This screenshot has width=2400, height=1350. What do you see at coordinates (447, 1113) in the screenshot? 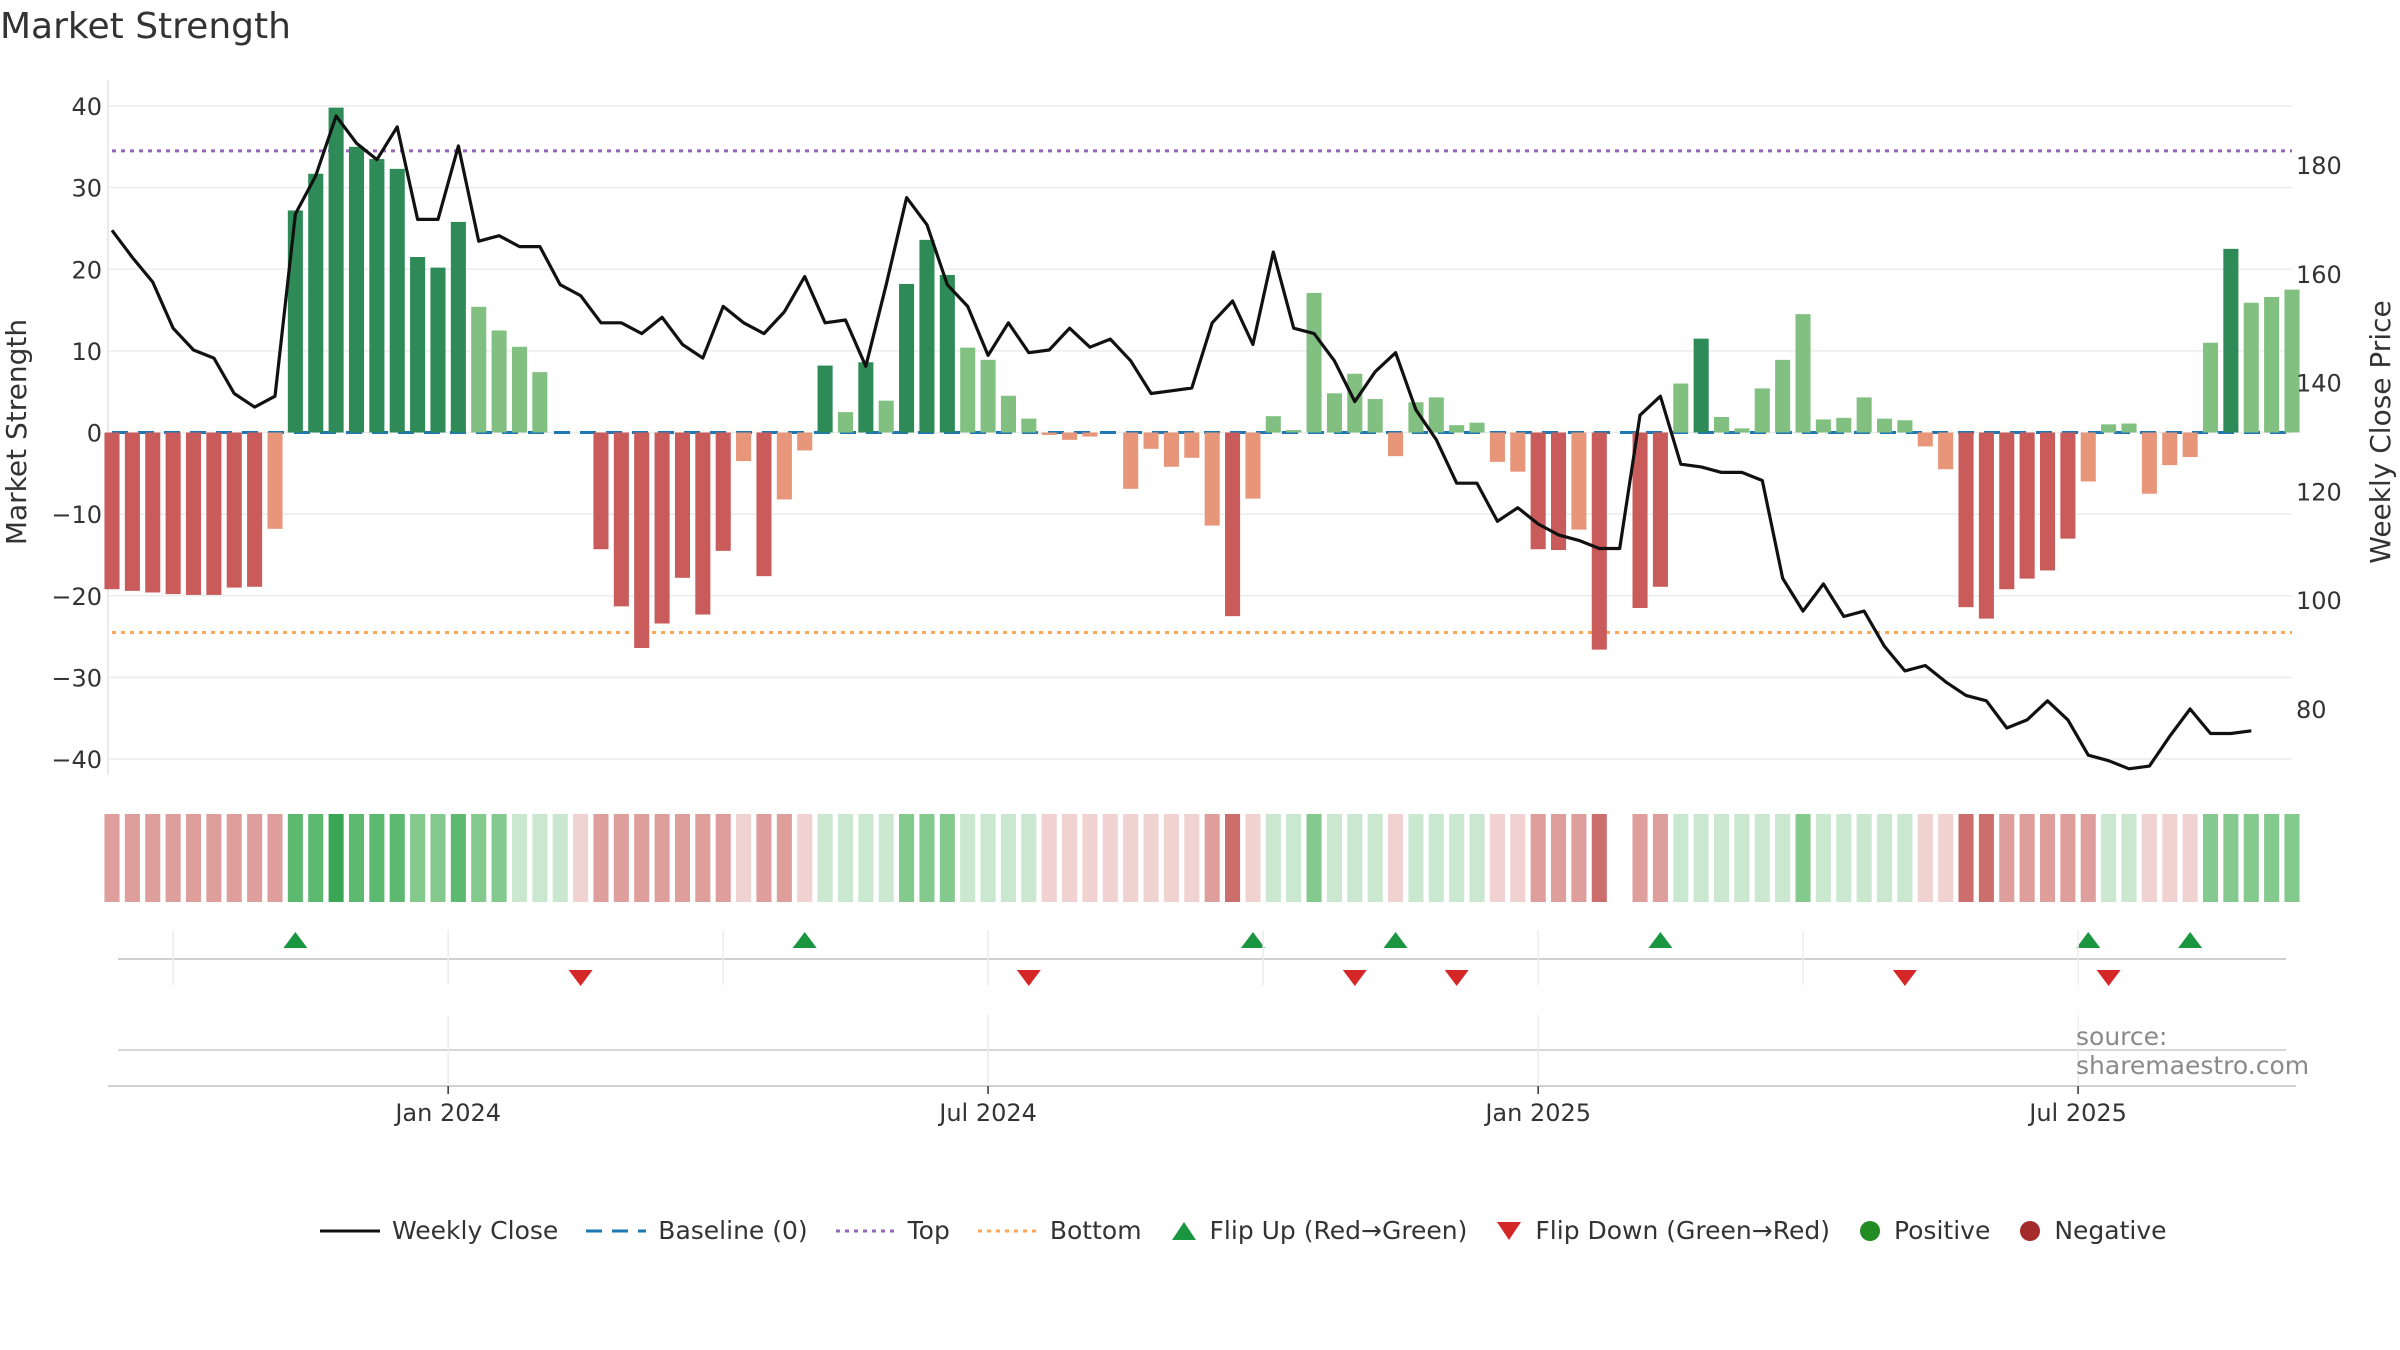
I see `x-tick-label: Jan 2024` at bounding box center [447, 1113].